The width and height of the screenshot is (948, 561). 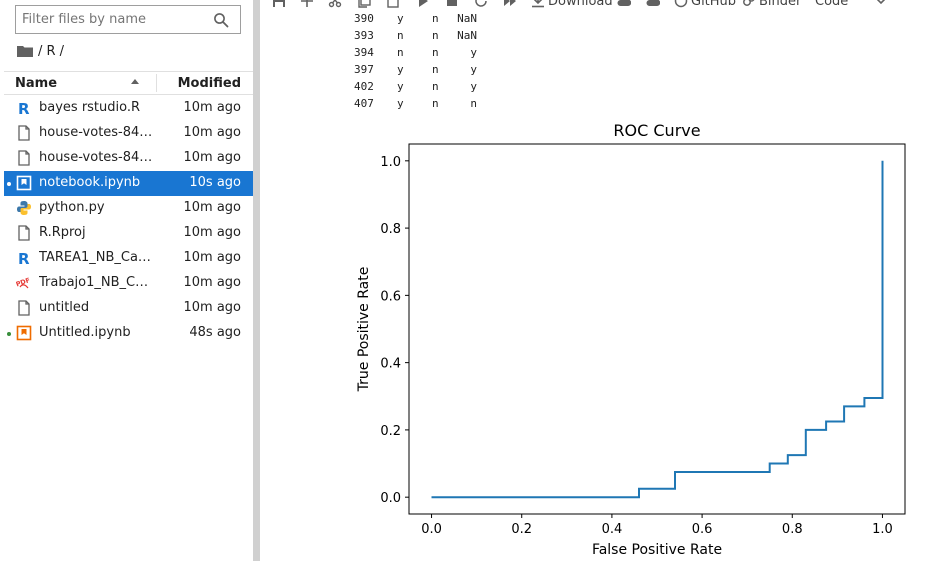 What do you see at coordinates (624, 4) in the screenshot?
I see `cloud-upload-button` at bounding box center [624, 4].